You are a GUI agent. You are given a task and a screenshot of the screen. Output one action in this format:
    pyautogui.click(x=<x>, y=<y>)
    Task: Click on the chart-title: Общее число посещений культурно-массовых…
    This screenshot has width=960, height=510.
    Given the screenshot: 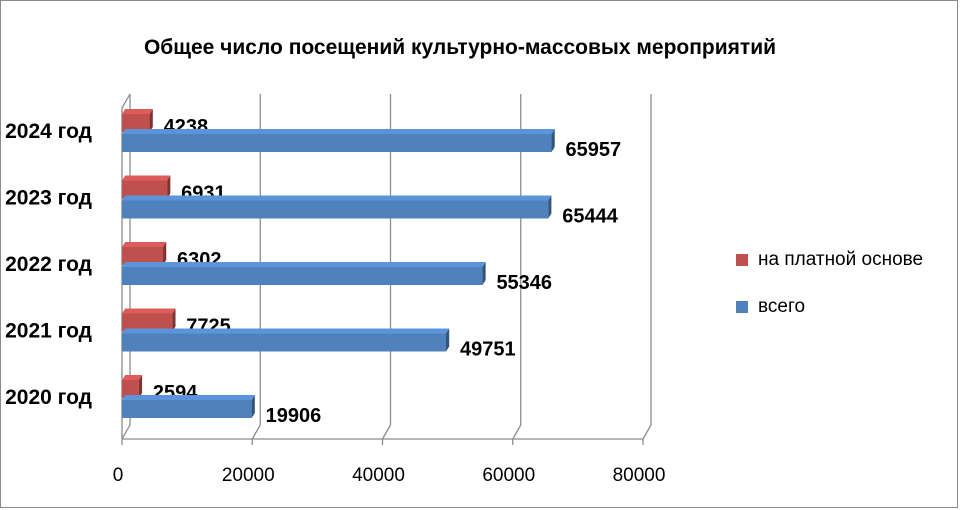 What is the action you would take?
    pyautogui.click(x=460, y=47)
    